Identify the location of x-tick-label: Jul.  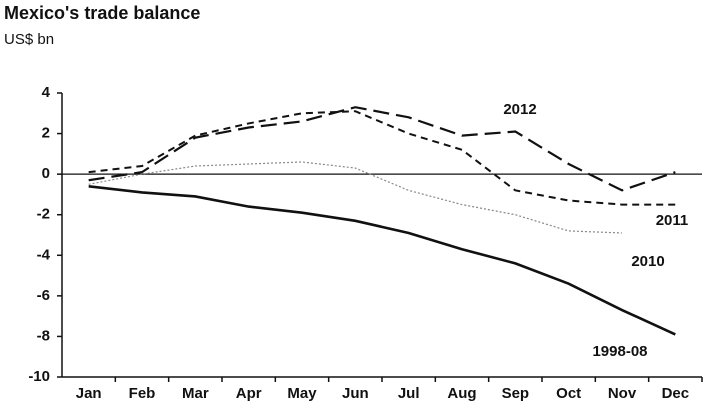
(409, 393).